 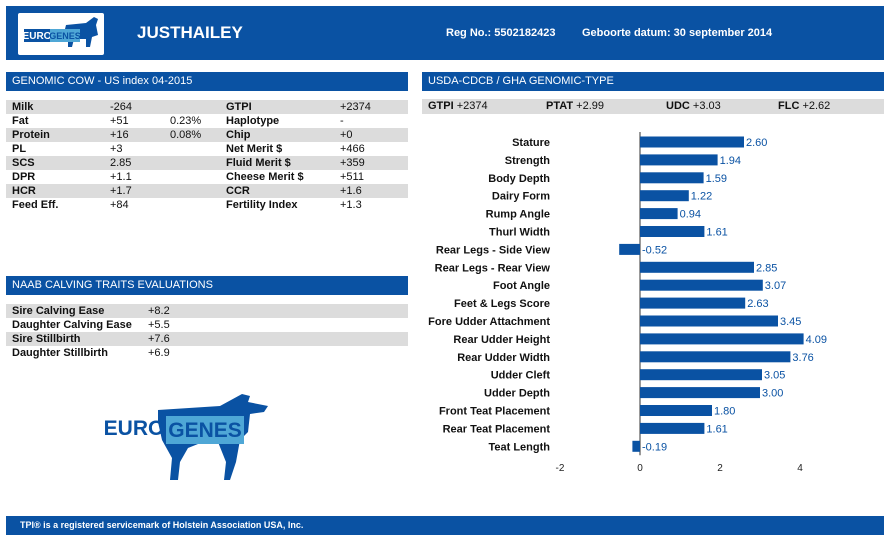 What do you see at coordinates (119, 205) in the screenshot?
I see `genomic-value: +84` at bounding box center [119, 205].